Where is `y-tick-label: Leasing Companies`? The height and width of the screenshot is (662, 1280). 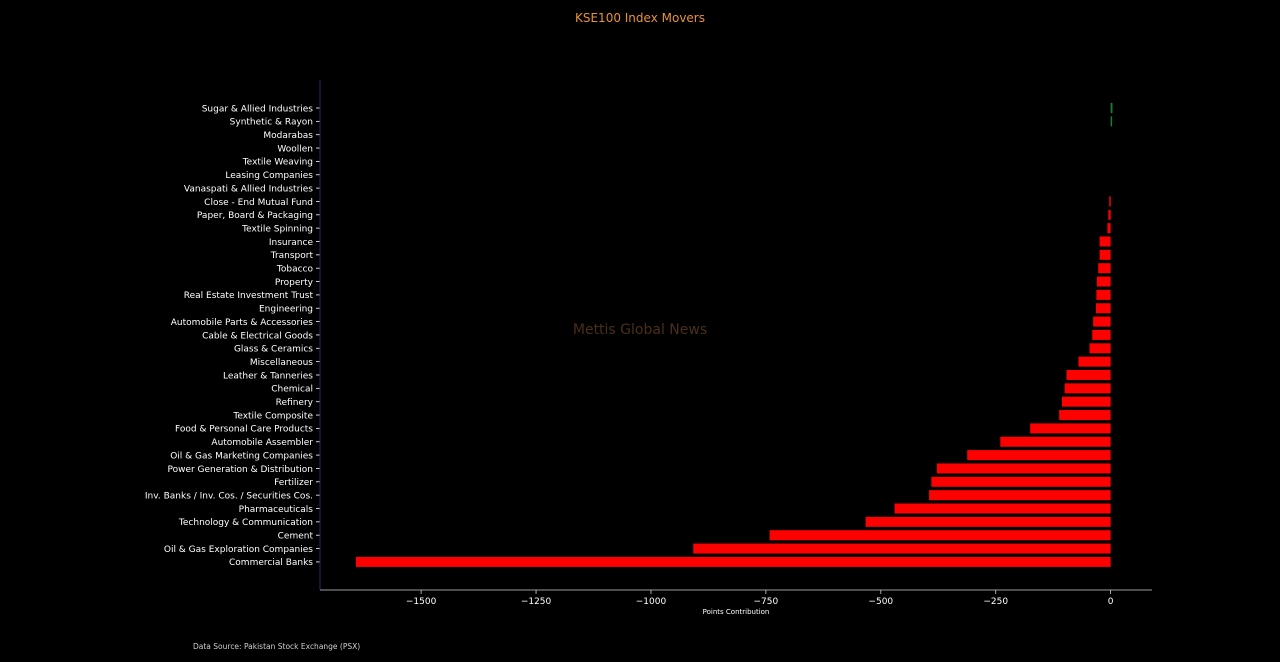
y-tick-label: Leasing Companies is located at coordinates (269, 176).